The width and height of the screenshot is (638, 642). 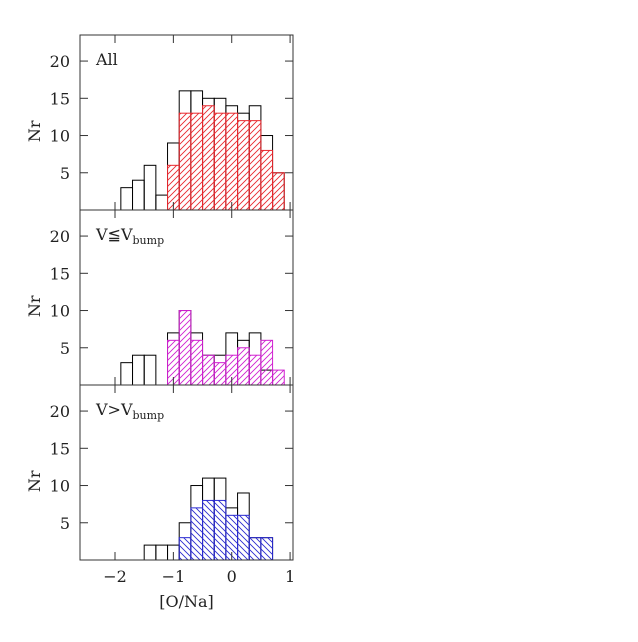 I want to click on panel-label-text: V>V, so click(x=114, y=409).